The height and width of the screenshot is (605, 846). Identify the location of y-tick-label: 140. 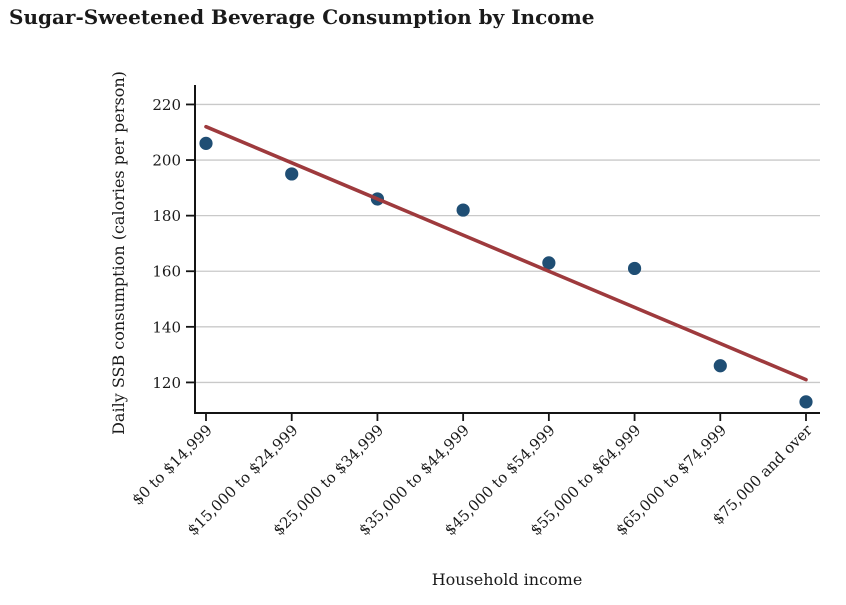
(166, 327).